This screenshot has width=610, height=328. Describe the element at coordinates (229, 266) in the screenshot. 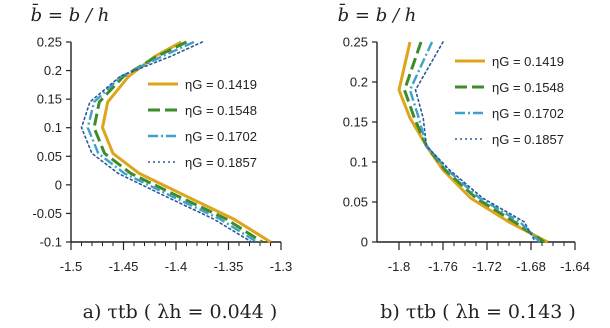

I see `x-tick-label: -1.35` at that location.